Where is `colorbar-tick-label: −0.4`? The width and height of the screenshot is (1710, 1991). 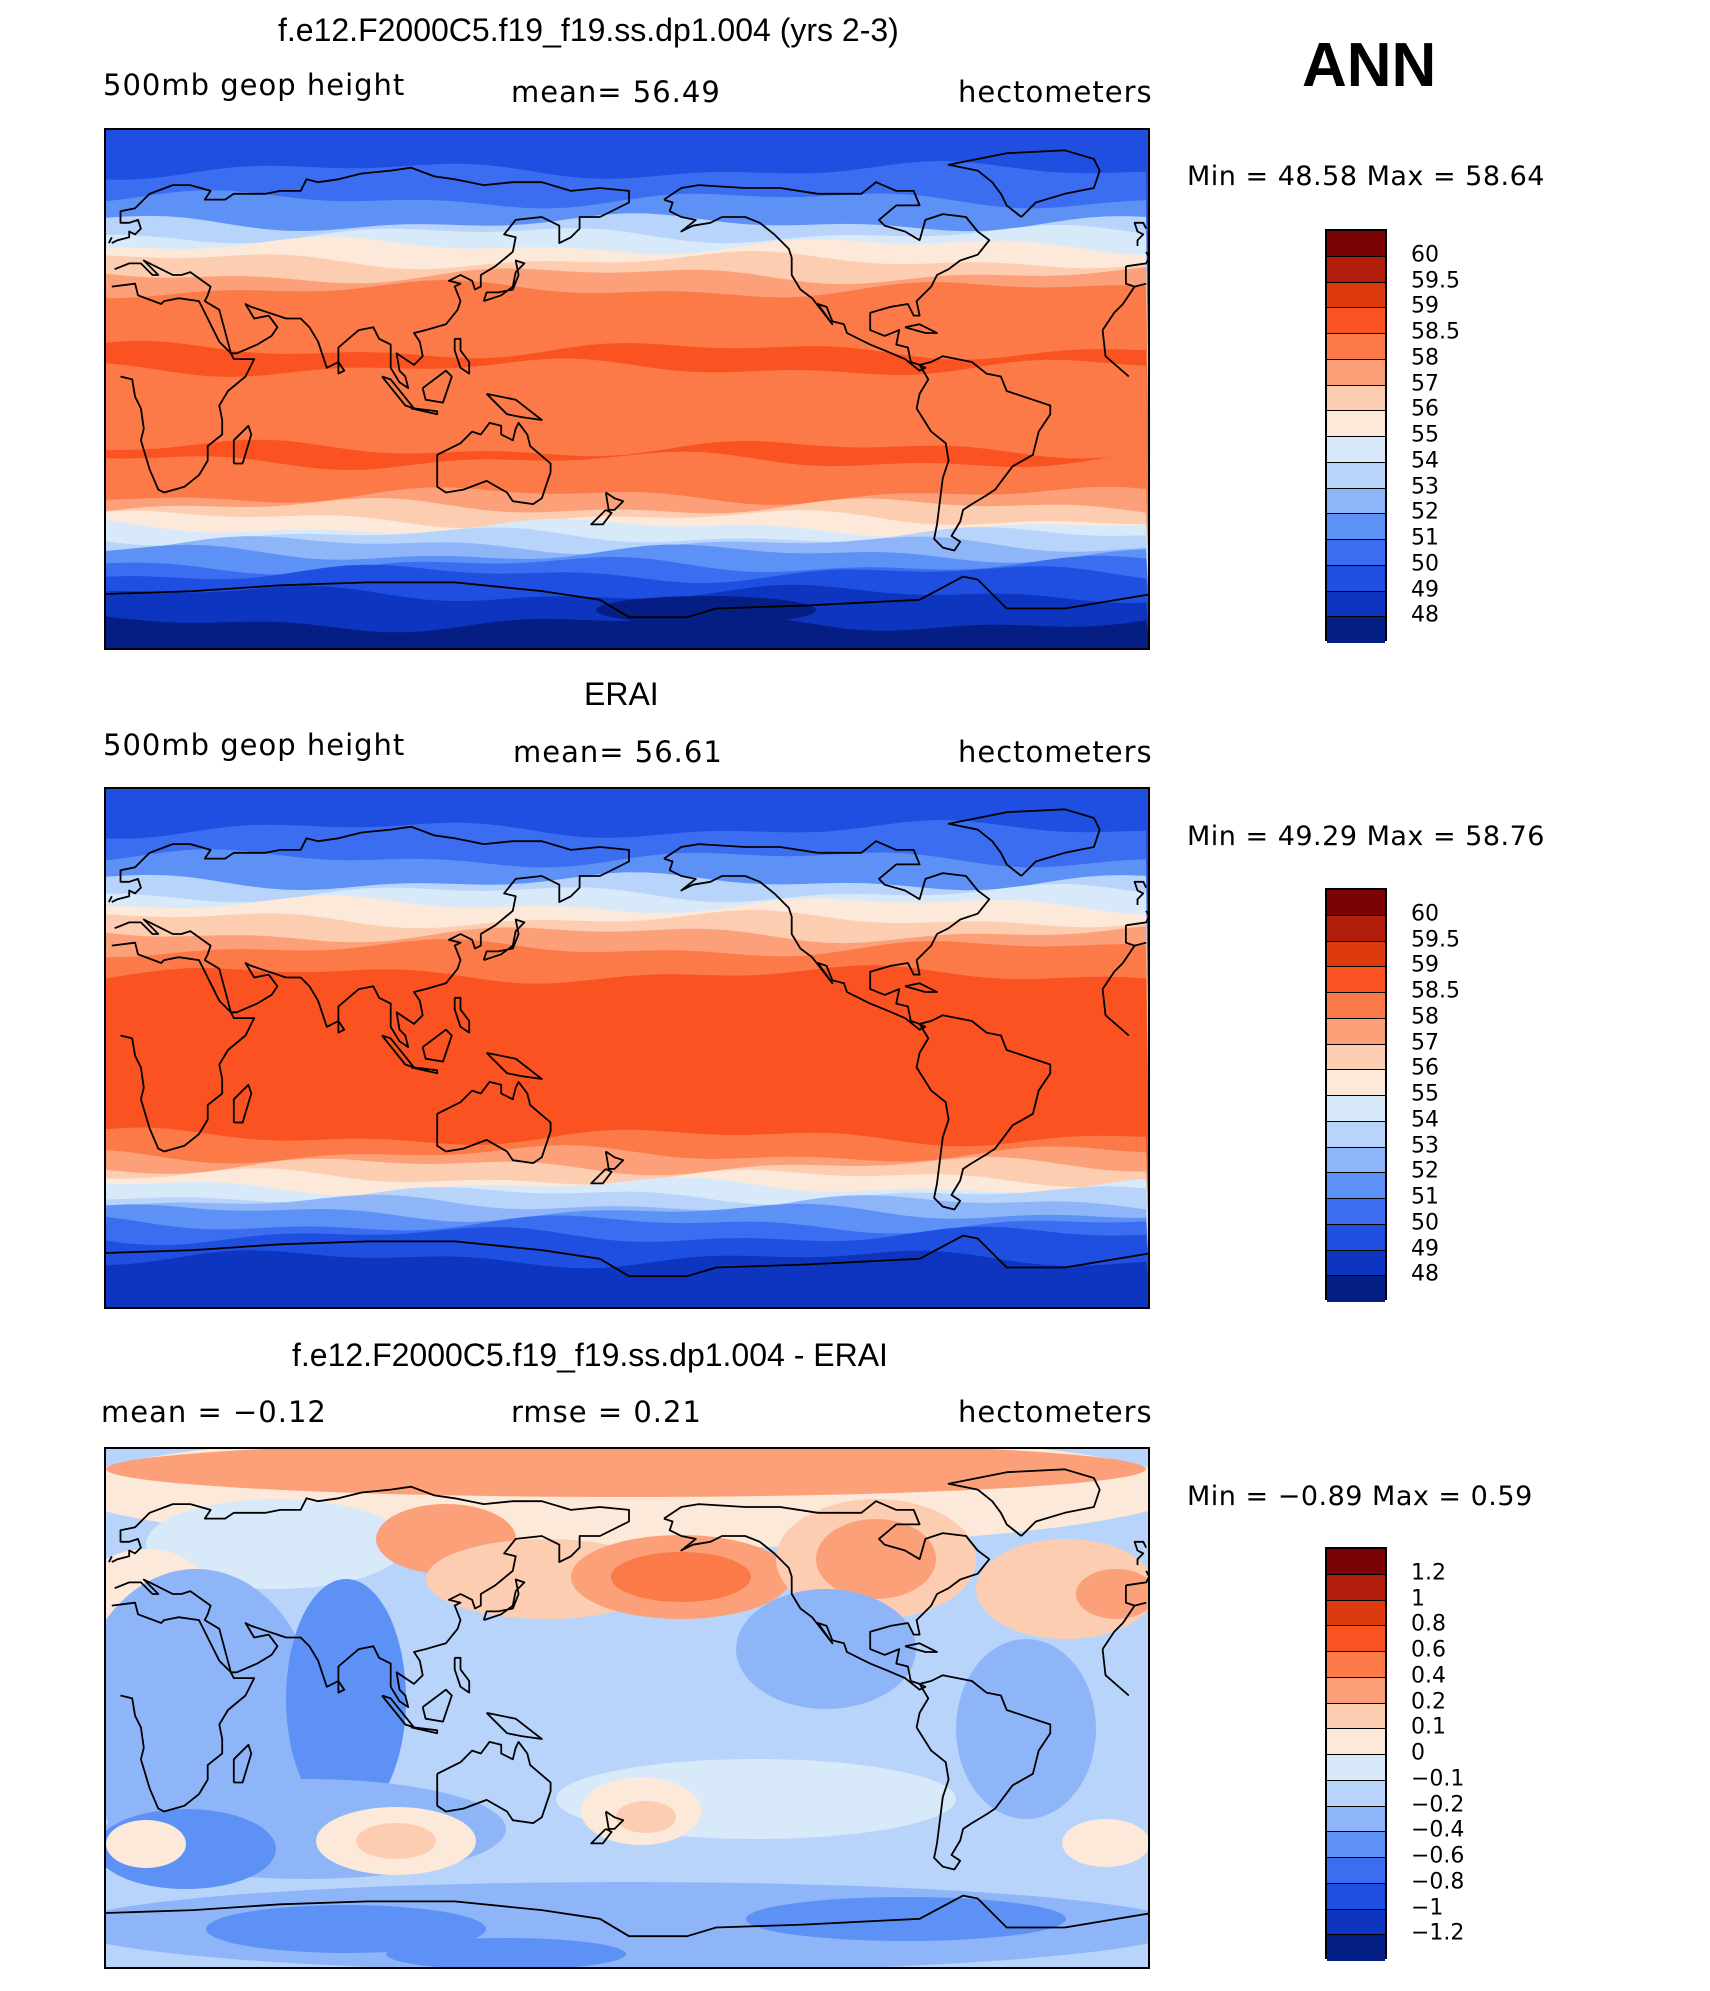 colorbar-tick-label: −0.4 is located at coordinates (1438, 1830).